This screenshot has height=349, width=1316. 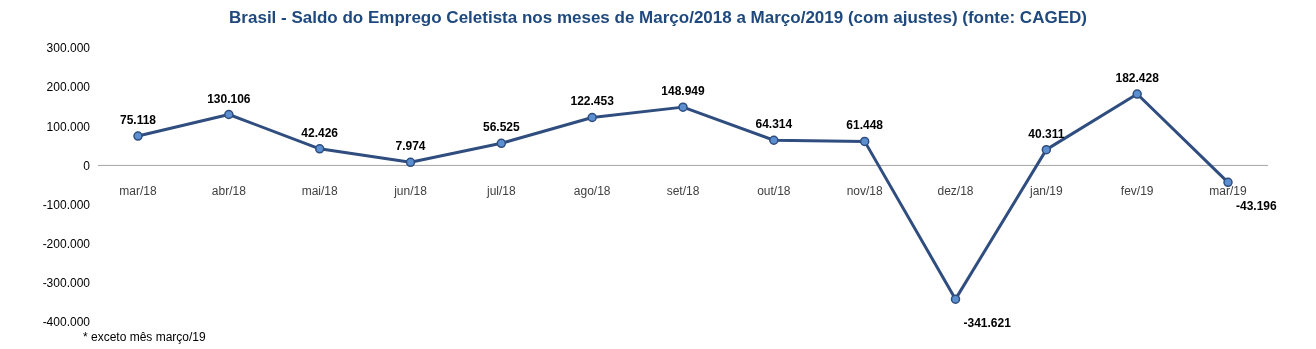 I want to click on data-label: 182.428, so click(x=1137, y=78).